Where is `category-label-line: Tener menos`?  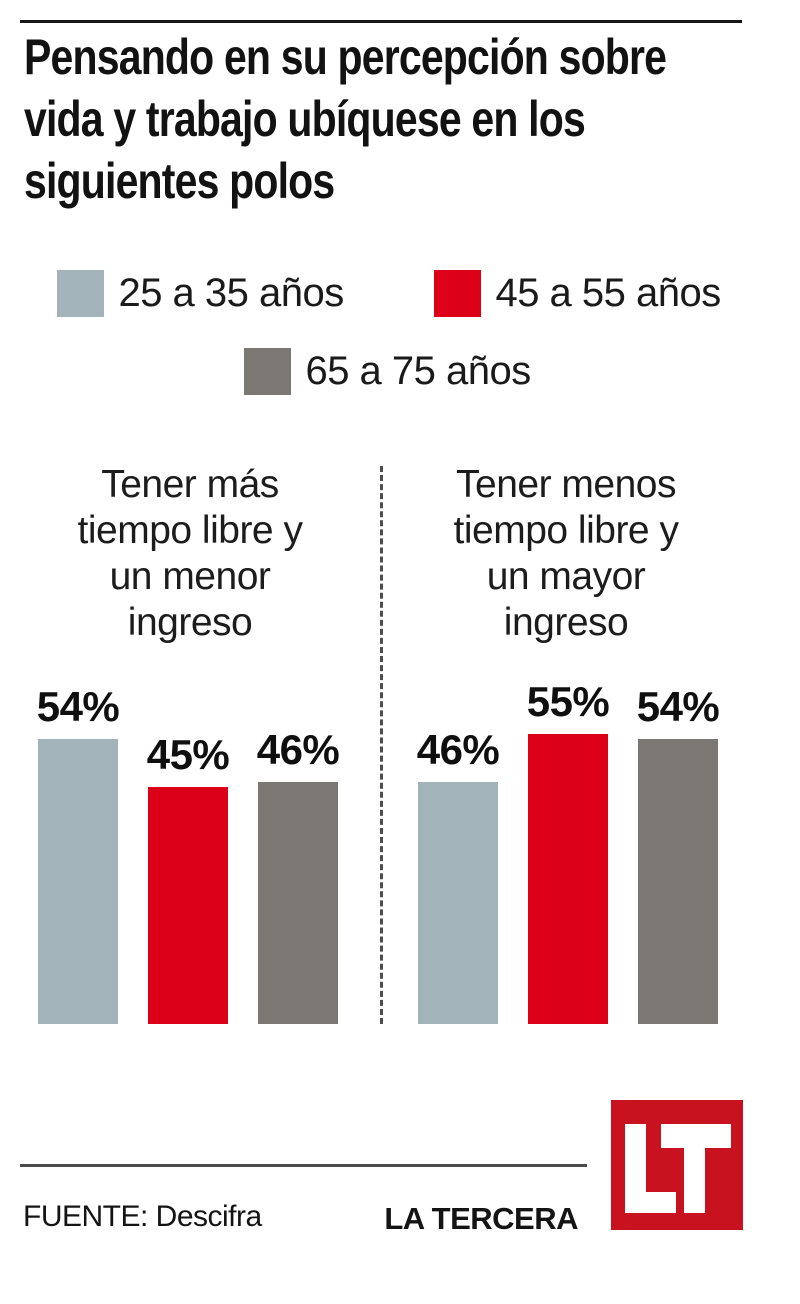 category-label-line: Tener menos is located at coordinates (566, 484).